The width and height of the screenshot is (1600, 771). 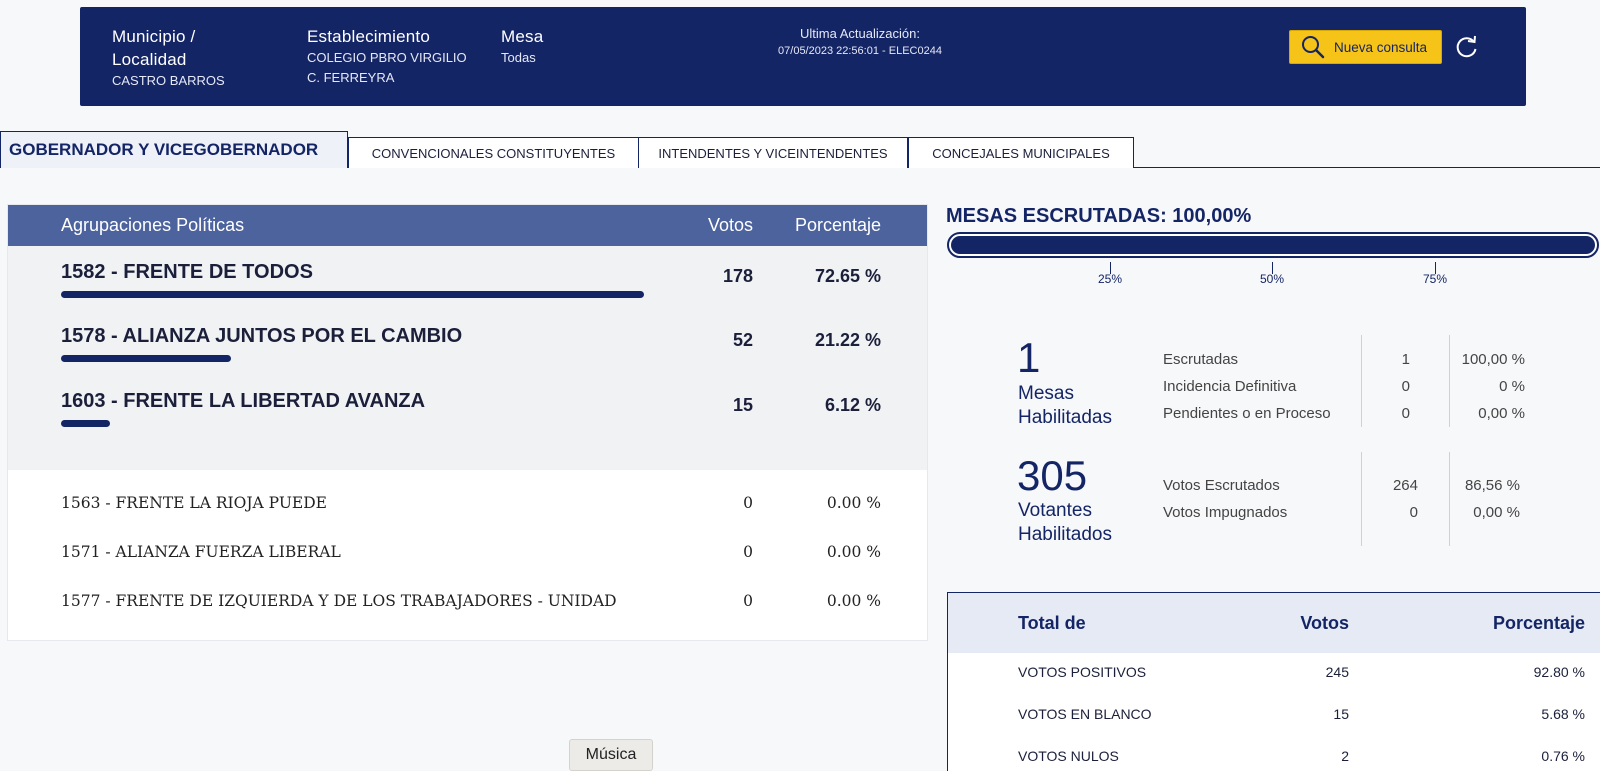 I want to click on total-percent: 92.80 %, so click(x=1559, y=672).